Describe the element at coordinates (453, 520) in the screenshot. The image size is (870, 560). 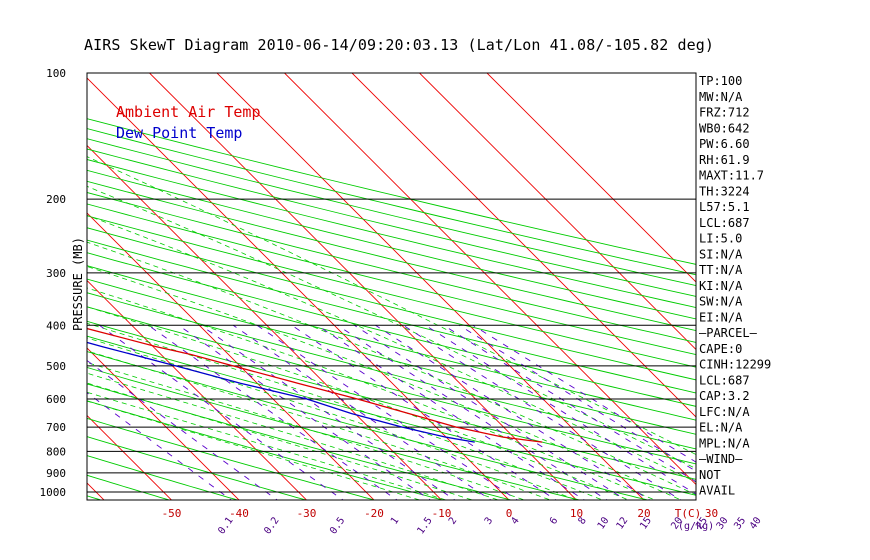
I see `mixing-ratio-label: 2` at that location.